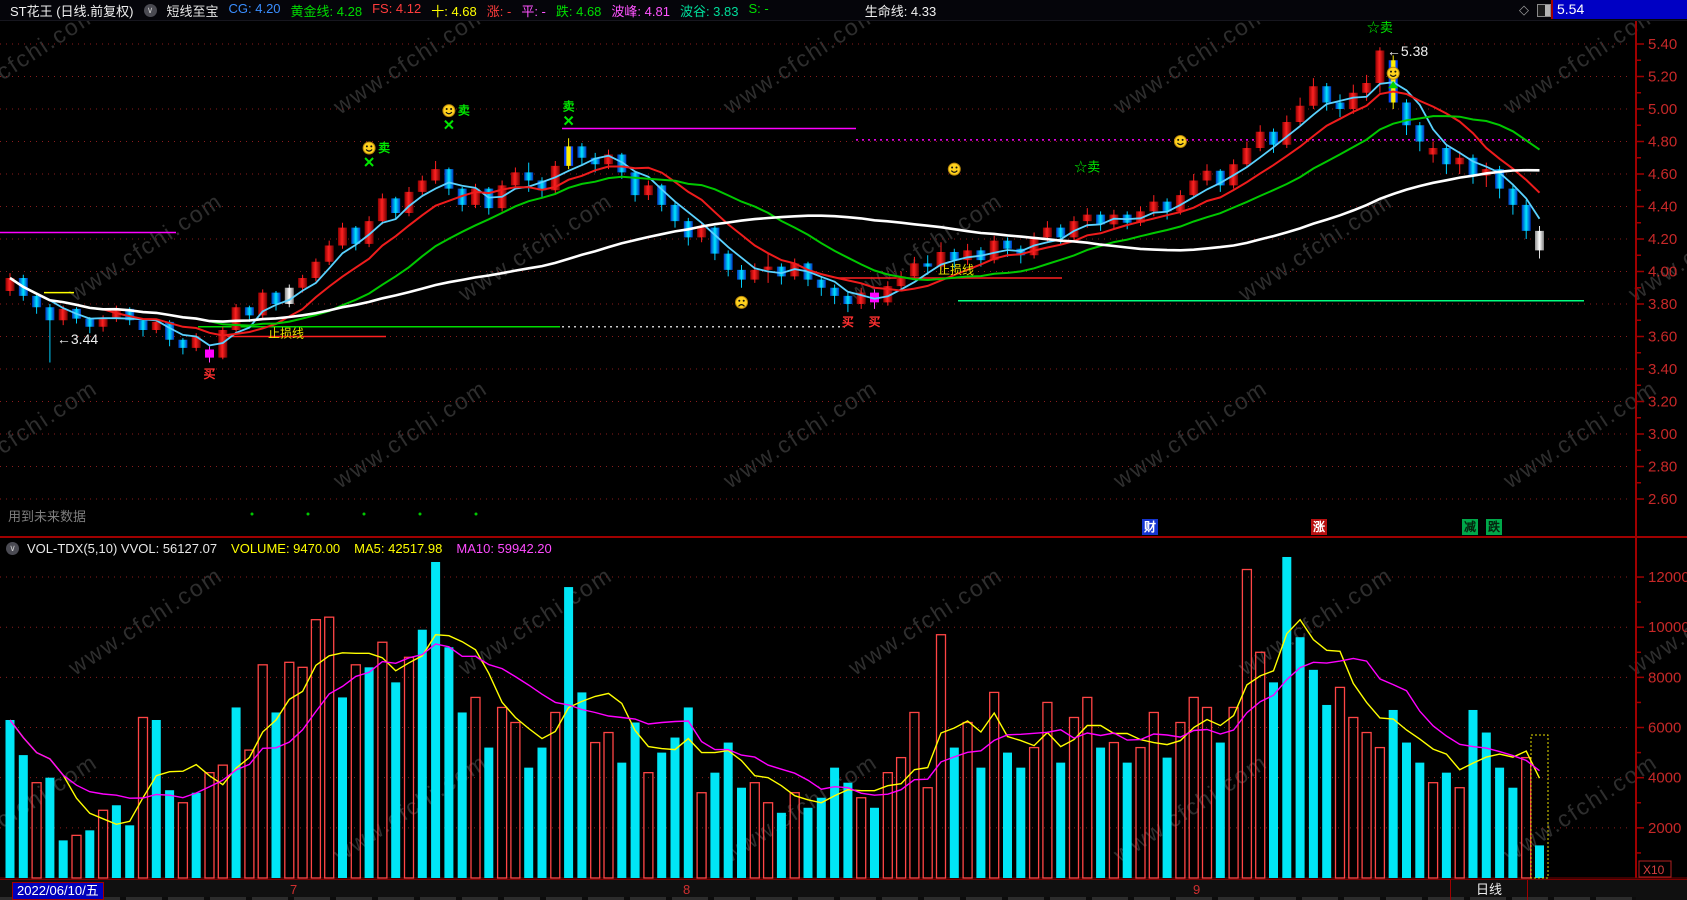 The image size is (1687, 900). I want to click on svg-text: 8000, so click(1664, 677).